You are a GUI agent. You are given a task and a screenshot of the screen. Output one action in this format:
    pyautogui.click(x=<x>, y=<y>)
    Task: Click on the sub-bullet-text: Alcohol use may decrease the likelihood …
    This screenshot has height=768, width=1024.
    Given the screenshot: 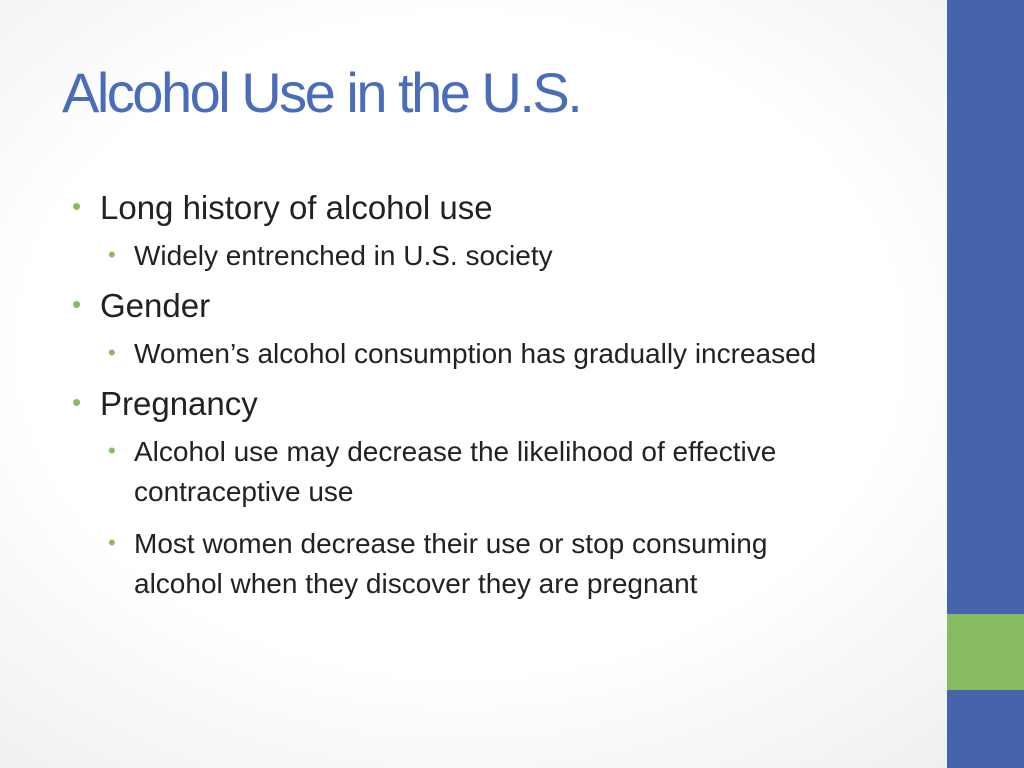 What is the action you would take?
    pyautogui.click(x=455, y=471)
    